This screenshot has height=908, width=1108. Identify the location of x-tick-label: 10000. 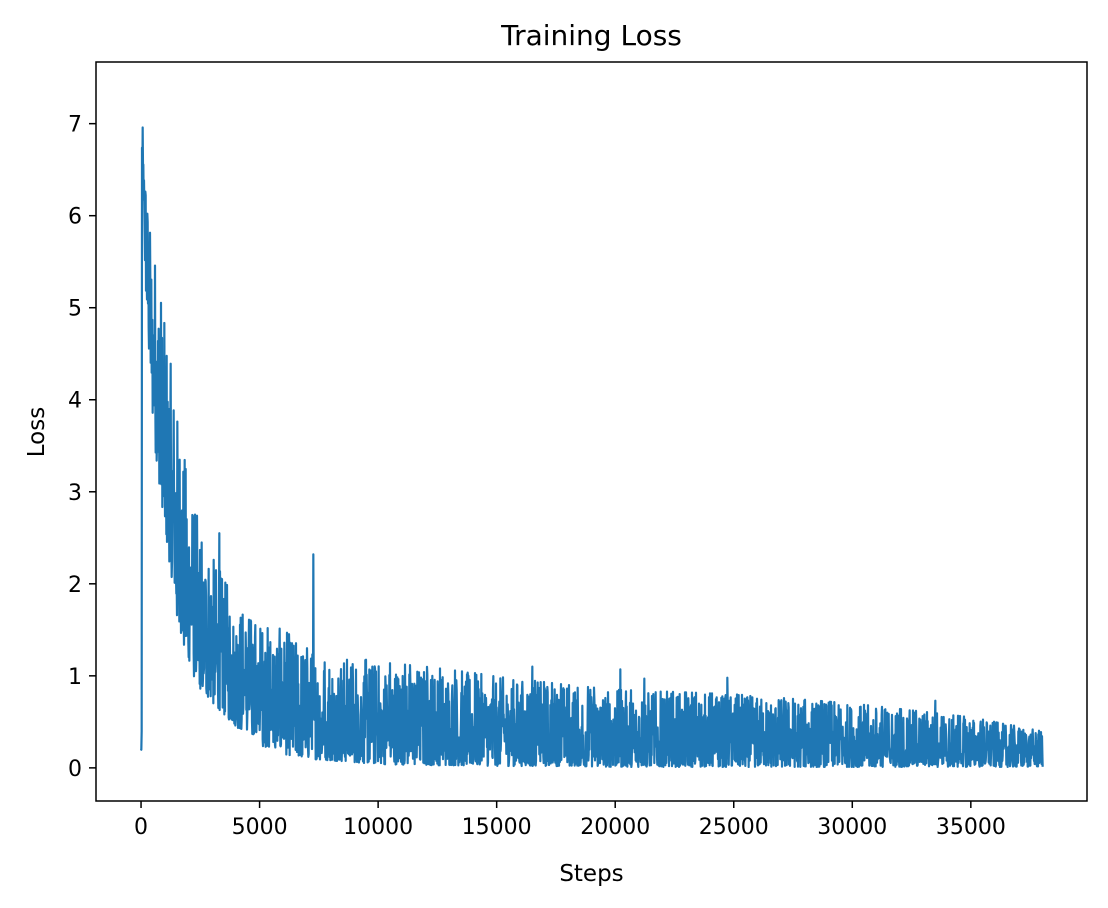
(378, 827).